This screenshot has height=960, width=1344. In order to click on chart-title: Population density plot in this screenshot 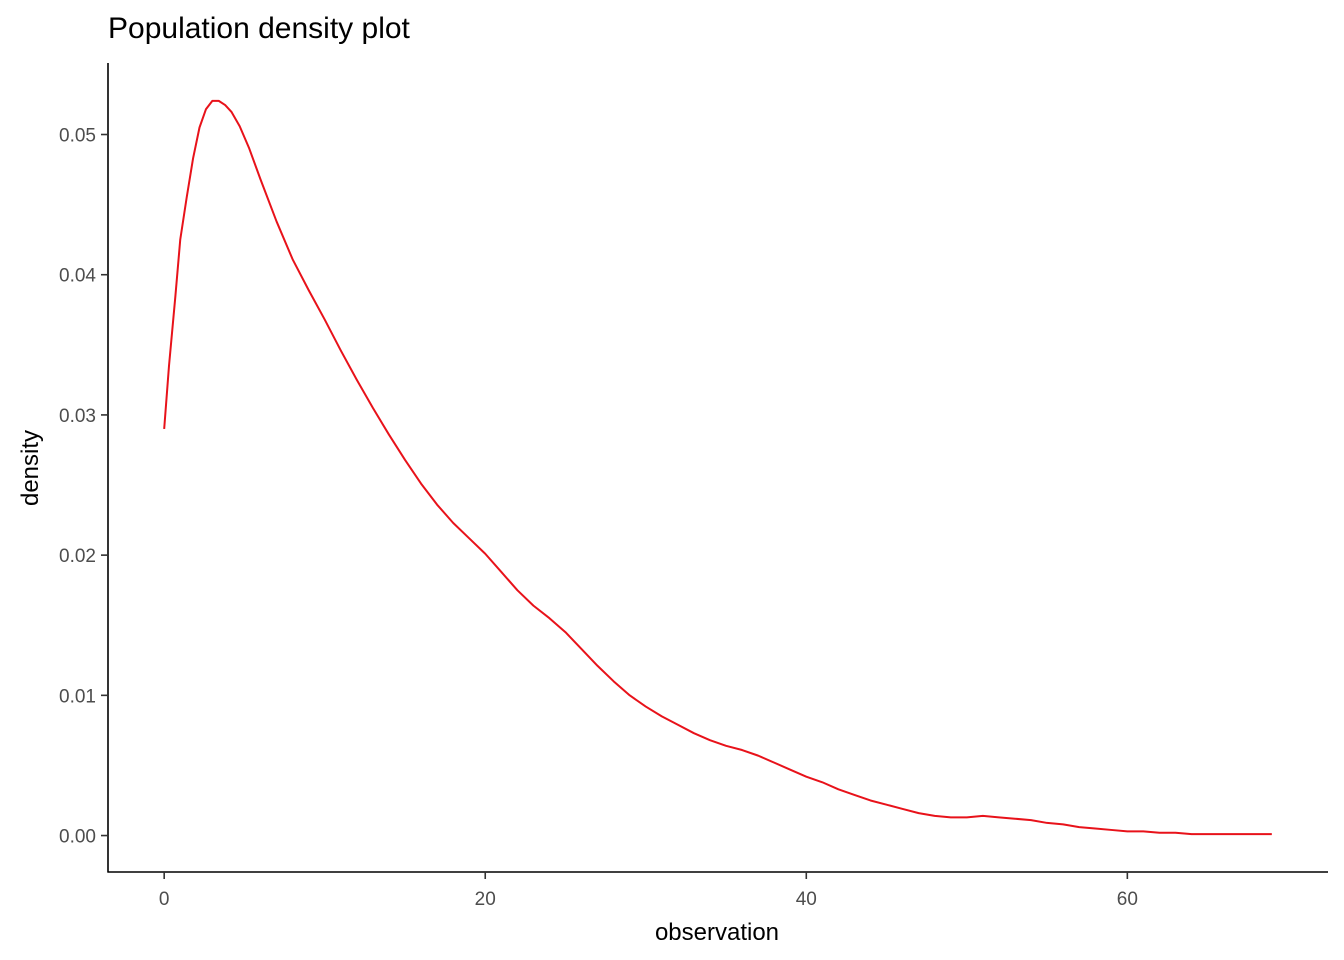, I will do `click(259, 28)`.